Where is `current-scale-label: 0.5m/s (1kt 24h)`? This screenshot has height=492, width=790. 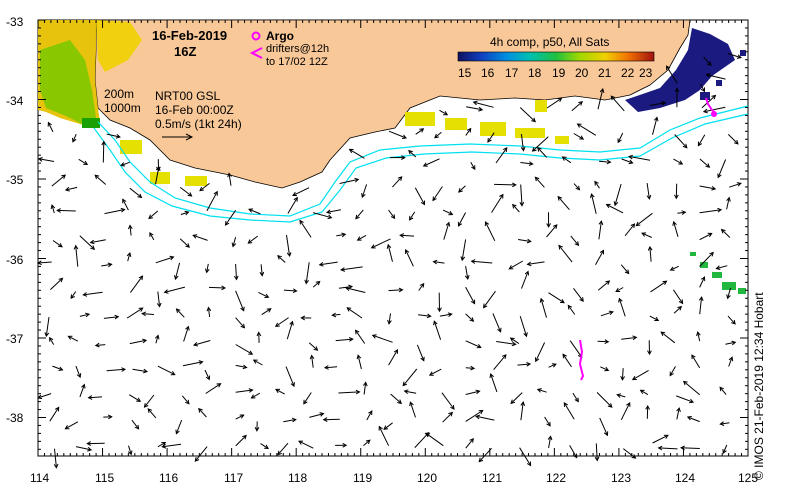
current-scale-label: 0.5m/s (1kt 24h) is located at coordinates (198, 124).